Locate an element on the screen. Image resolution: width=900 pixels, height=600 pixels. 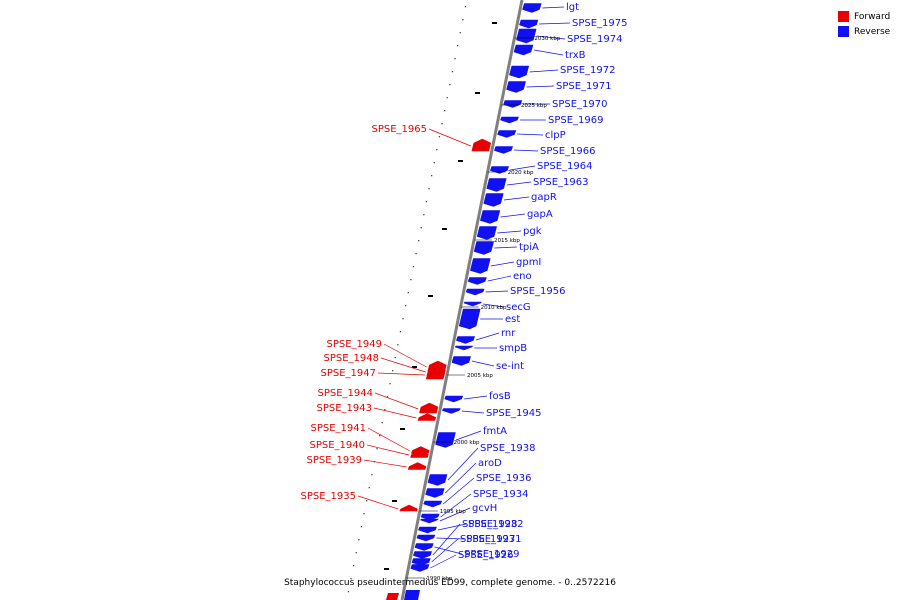
gene-SPSE_1927 is located at coordinates (421, 562).